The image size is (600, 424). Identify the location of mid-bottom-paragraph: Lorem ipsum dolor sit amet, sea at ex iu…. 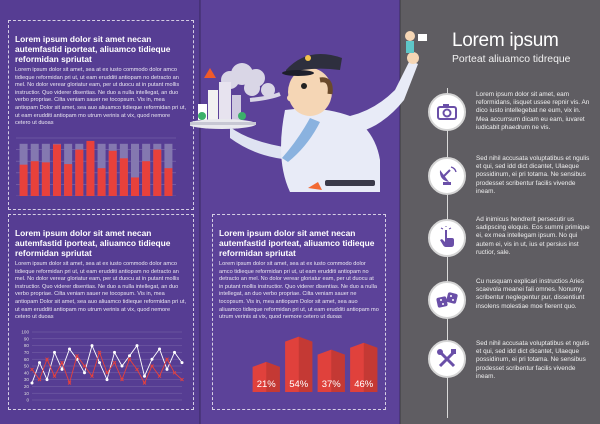
(299, 291).